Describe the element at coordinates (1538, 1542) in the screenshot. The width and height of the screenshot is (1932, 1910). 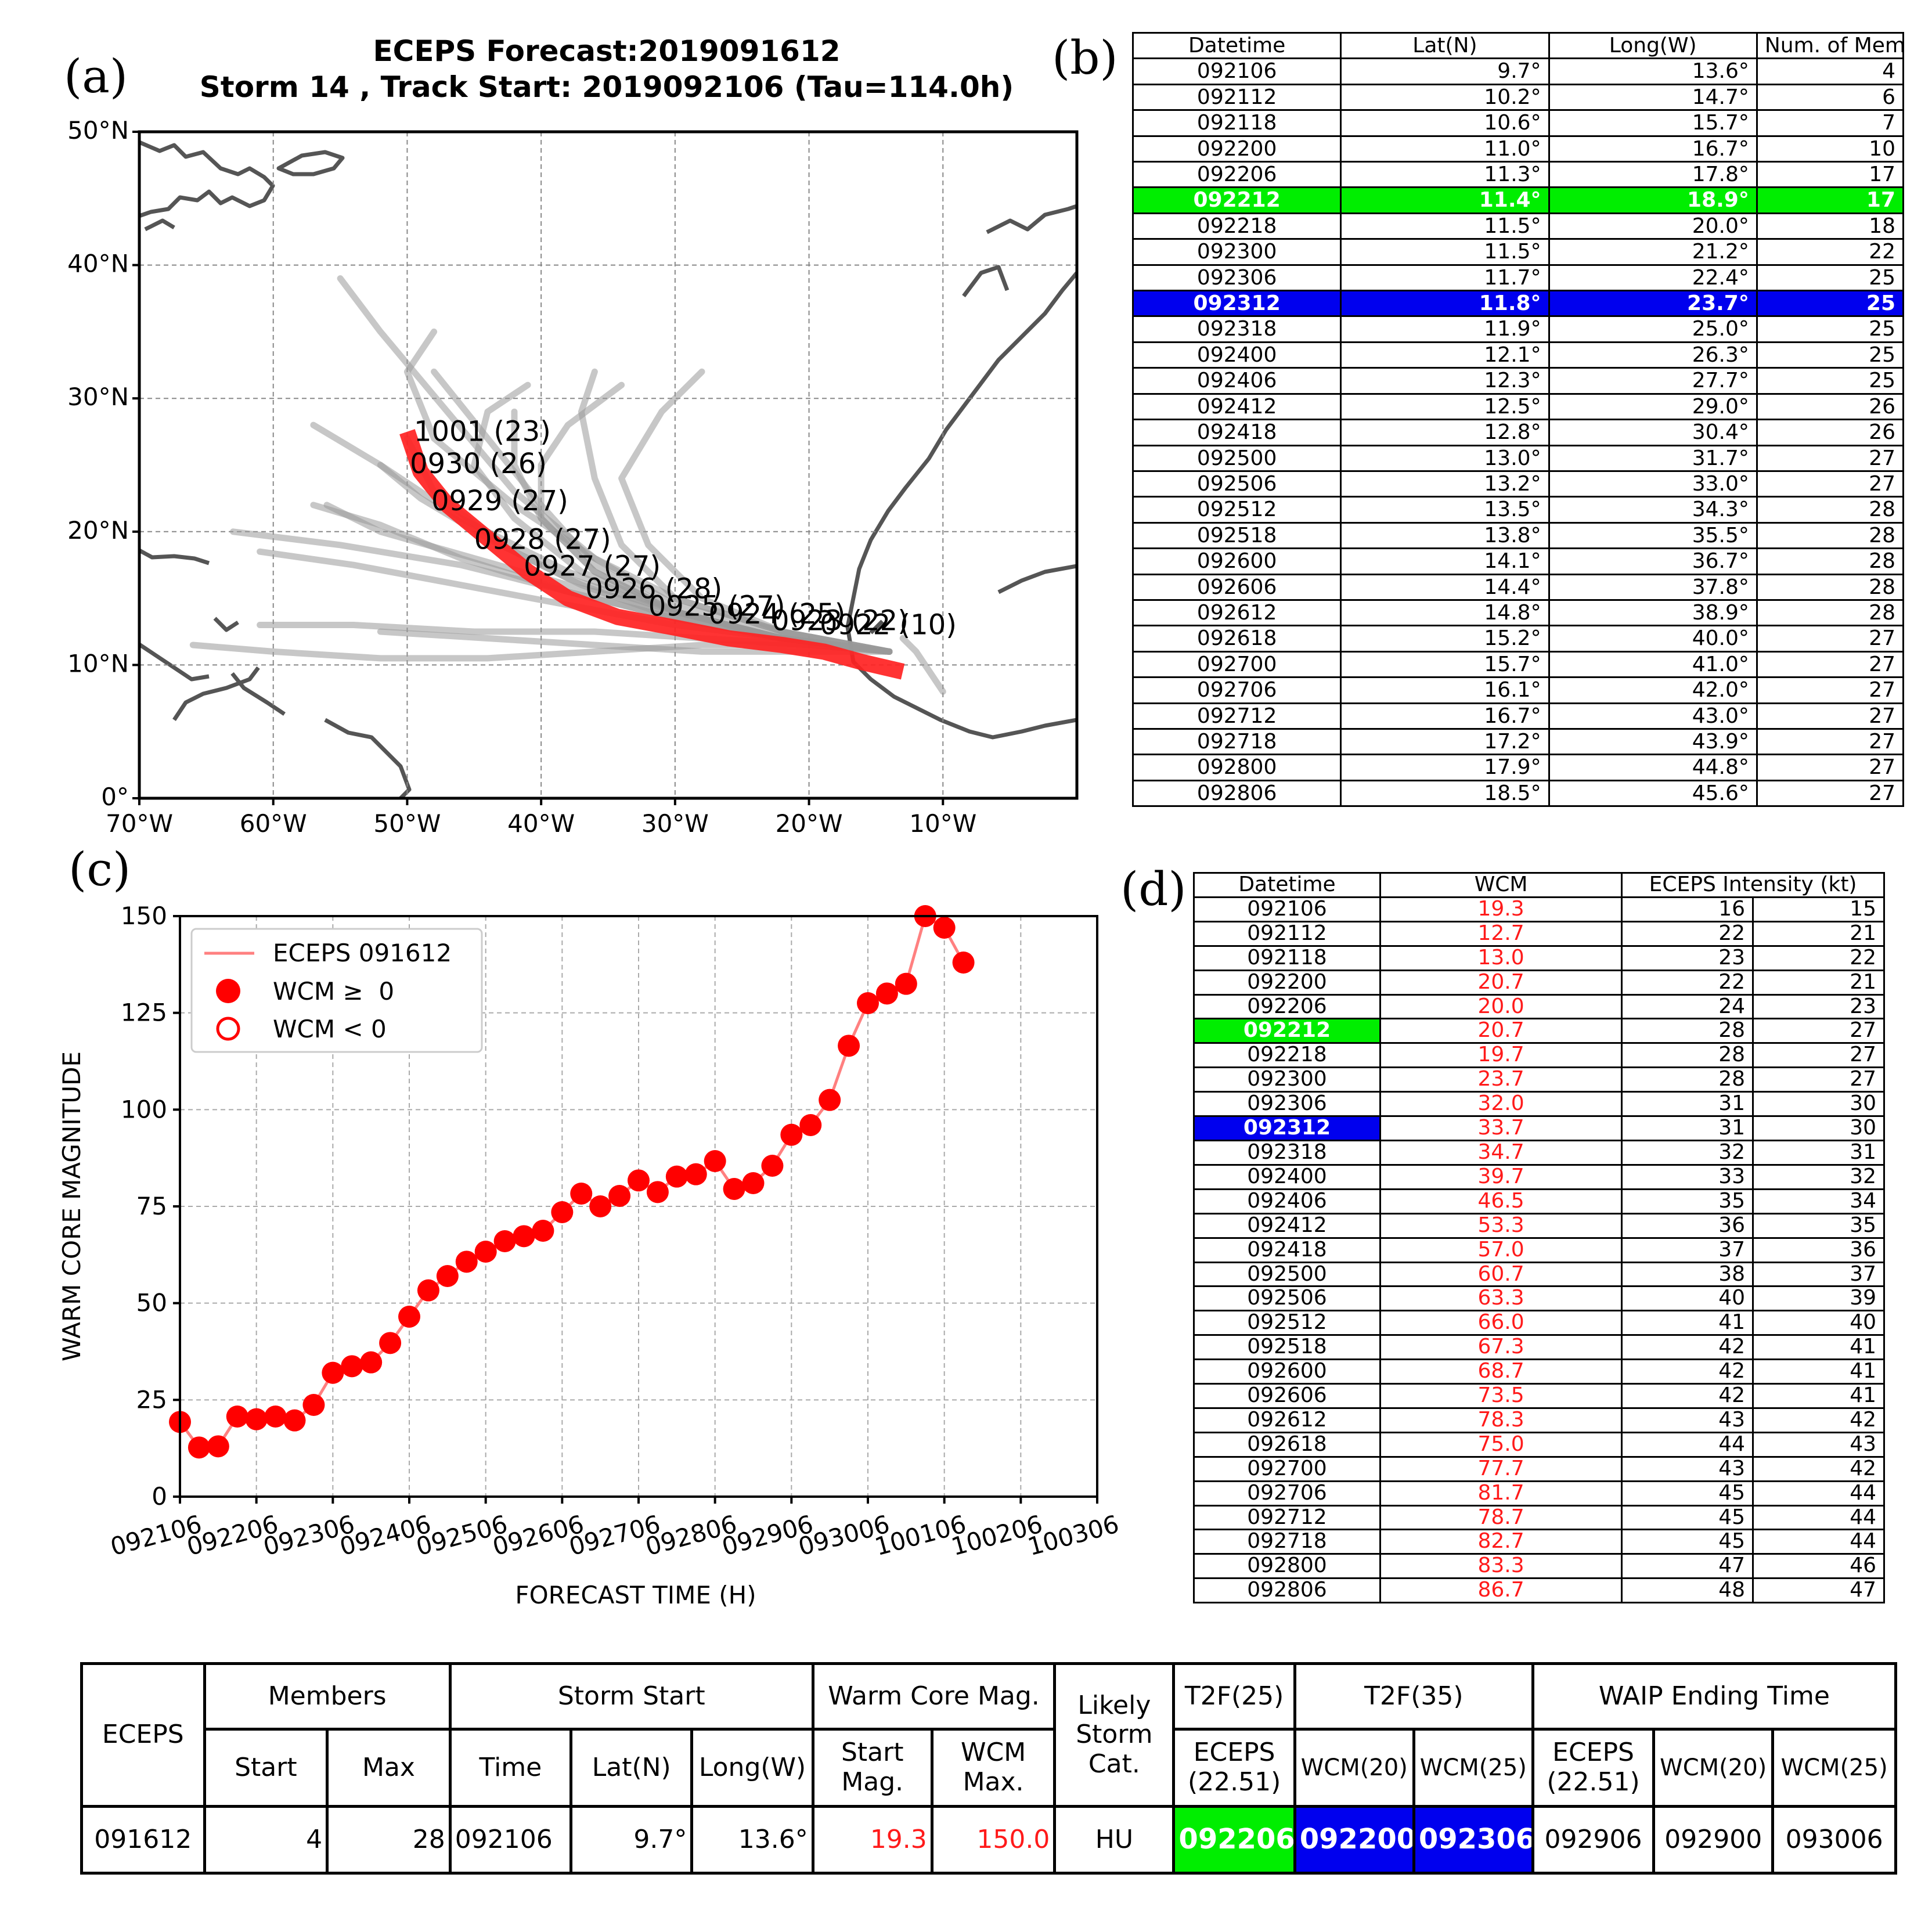
I see `wcm-table-row: 092718 82.7 45 44` at that location.